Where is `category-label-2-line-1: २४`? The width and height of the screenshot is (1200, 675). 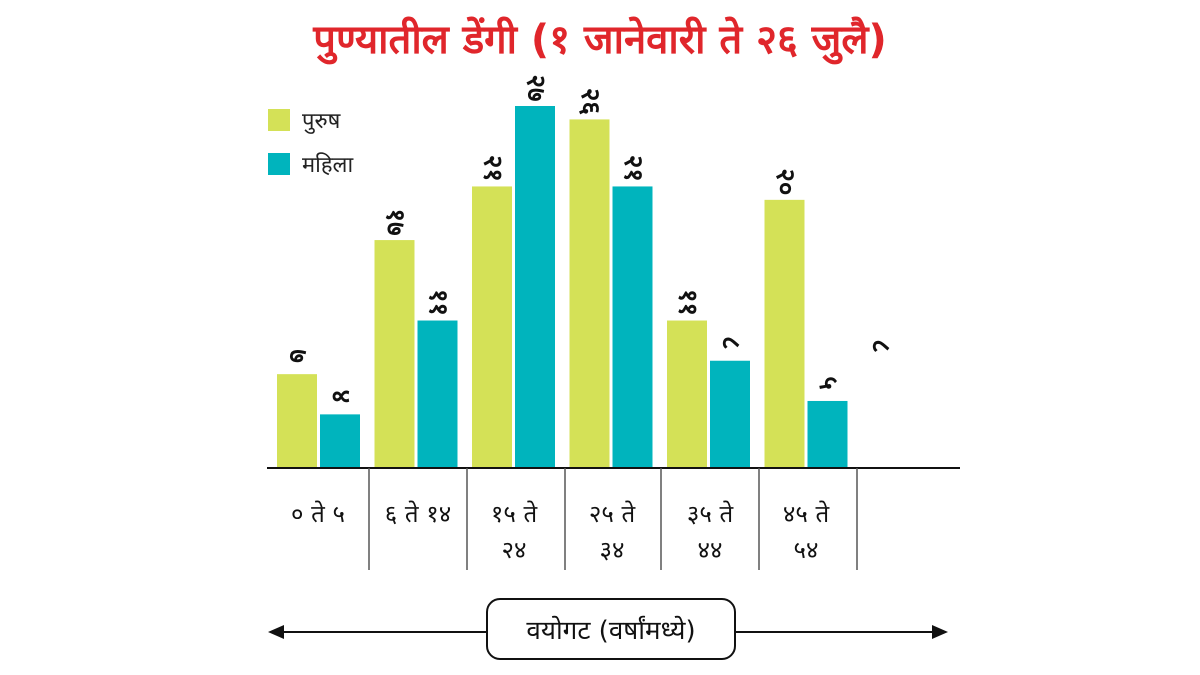
category-label-2-line-1: २४ is located at coordinates (514, 550).